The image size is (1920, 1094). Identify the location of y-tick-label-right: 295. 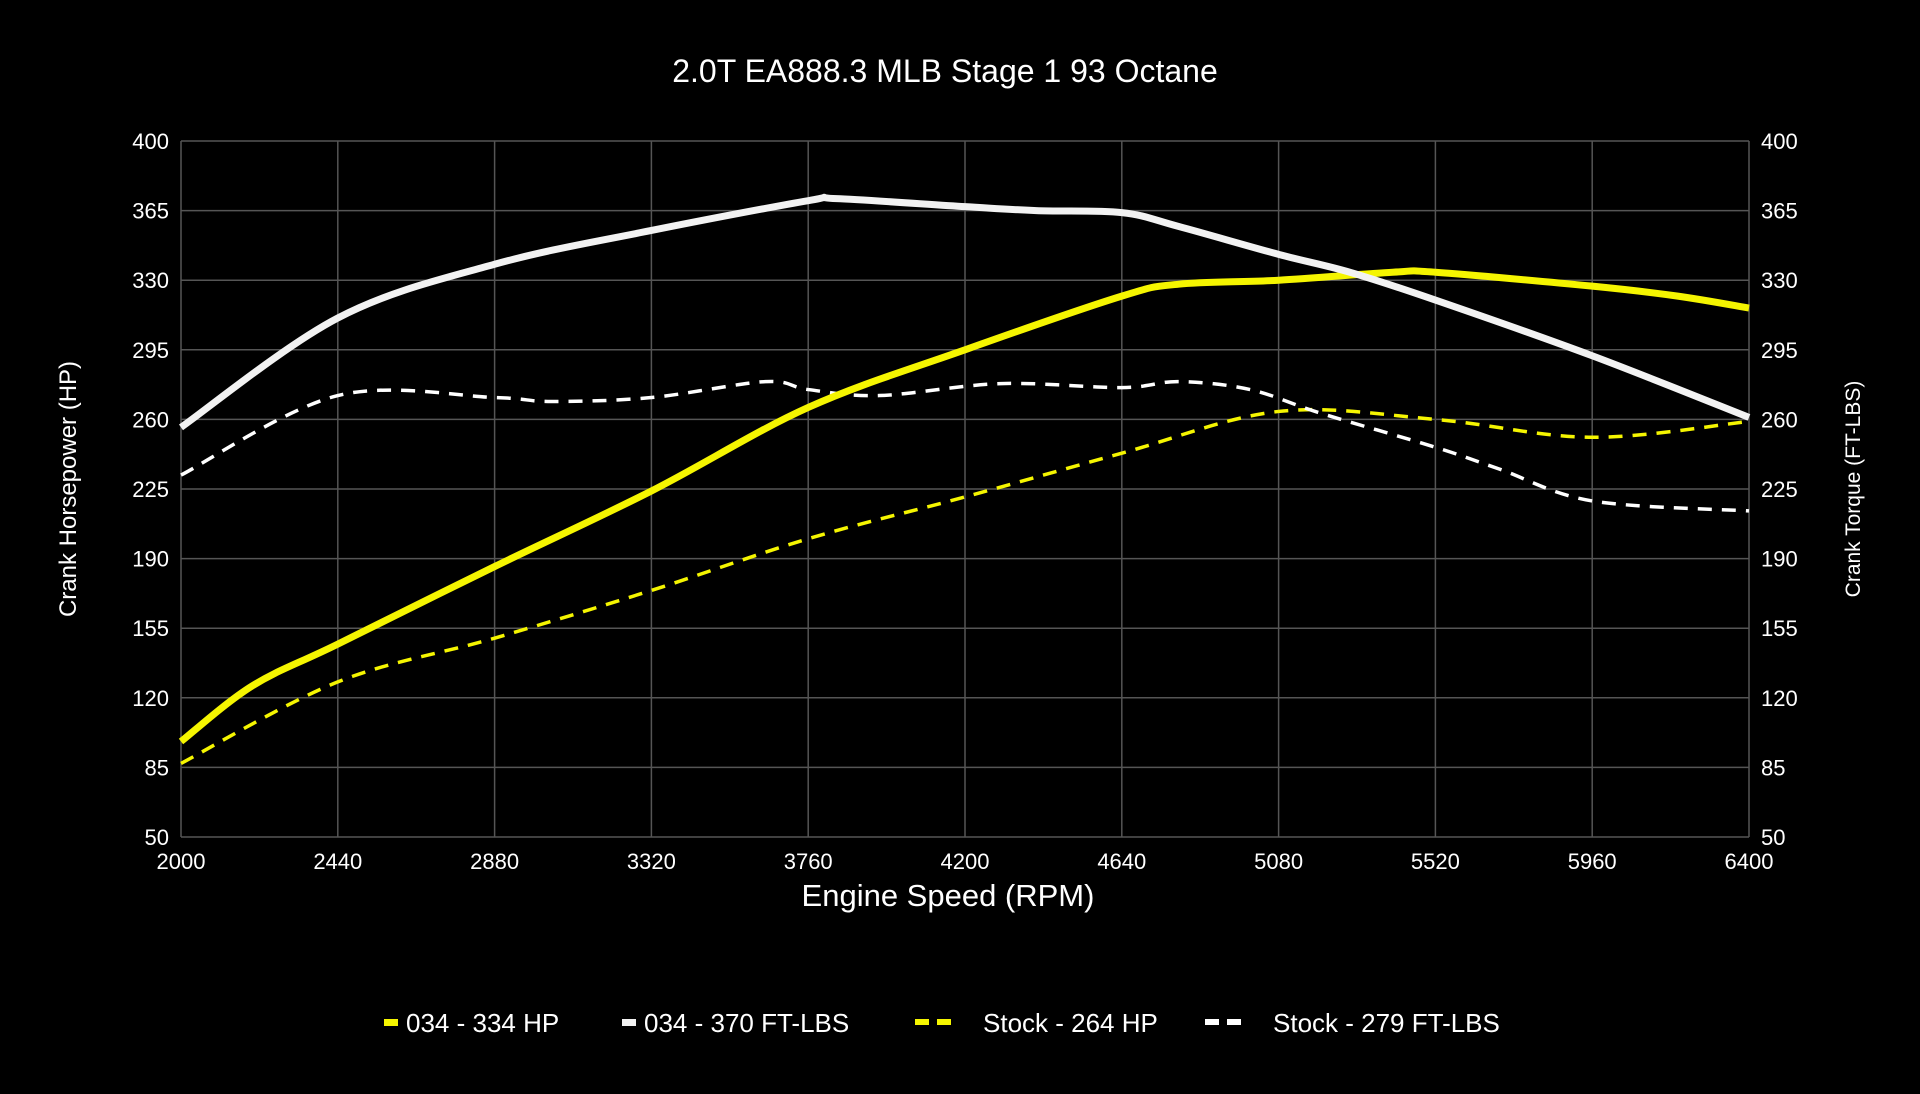
(1779, 350).